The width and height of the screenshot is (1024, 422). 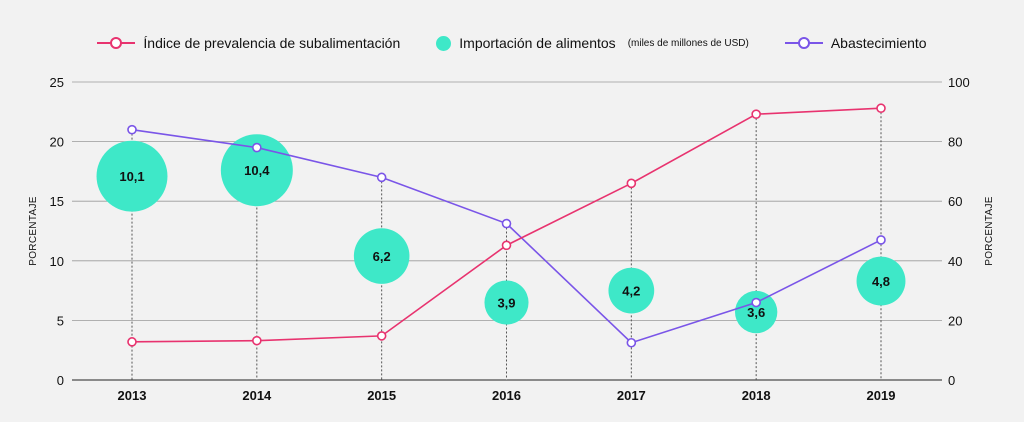 What do you see at coordinates (60, 380) in the screenshot?
I see `left-tick-label: 0` at bounding box center [60, 380].